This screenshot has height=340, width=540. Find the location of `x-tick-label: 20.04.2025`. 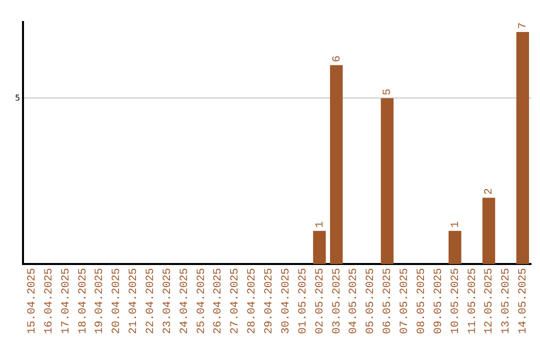

x-tick-label: 20.04.2025 is located at coordinates (117, 301).